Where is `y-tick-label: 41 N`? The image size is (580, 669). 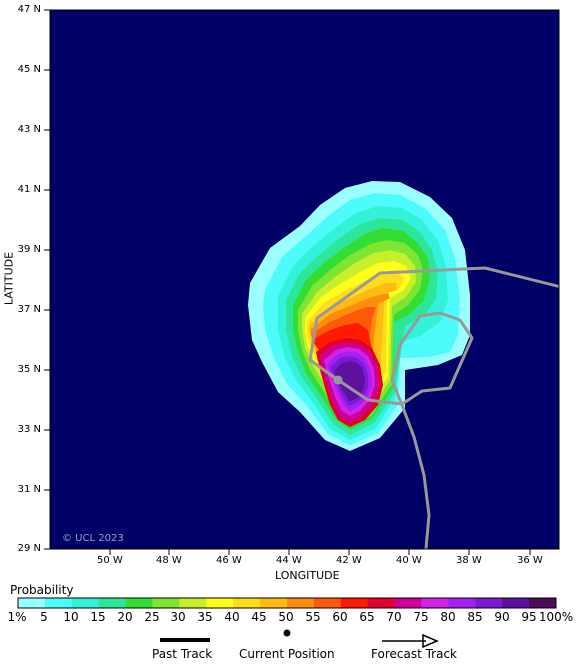
y-tick-label: 41 N is located at coordinates (29, 189).